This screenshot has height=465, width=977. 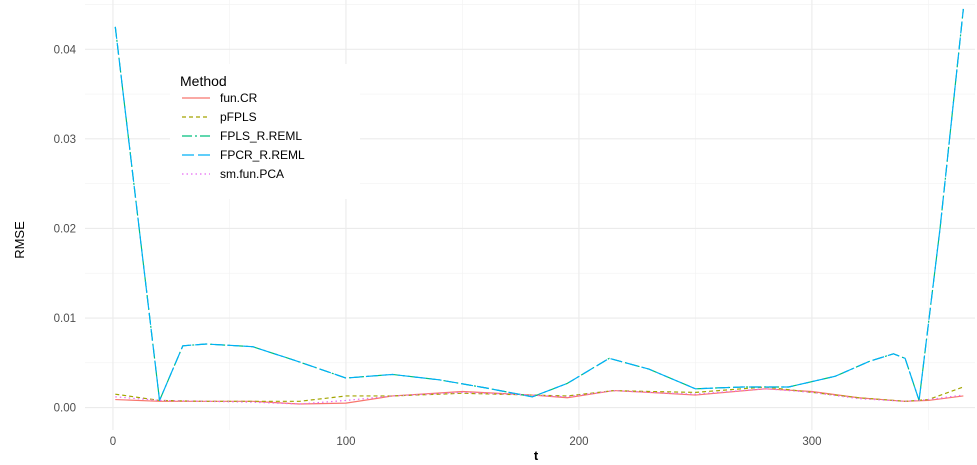 What do you see at coordinates (65, 409) in the screenshot?
I see `y-tick-label: 0.00` at bounding box center [65, 409].